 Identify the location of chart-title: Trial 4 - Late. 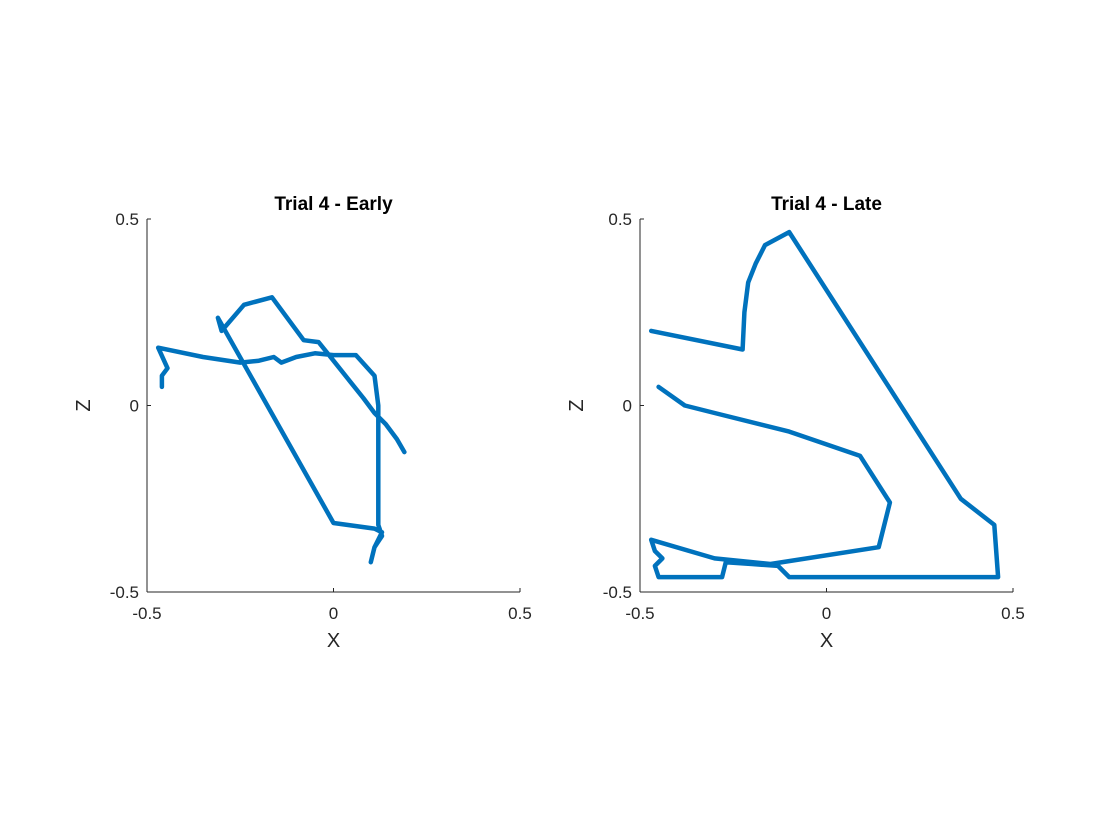
(826, 204).